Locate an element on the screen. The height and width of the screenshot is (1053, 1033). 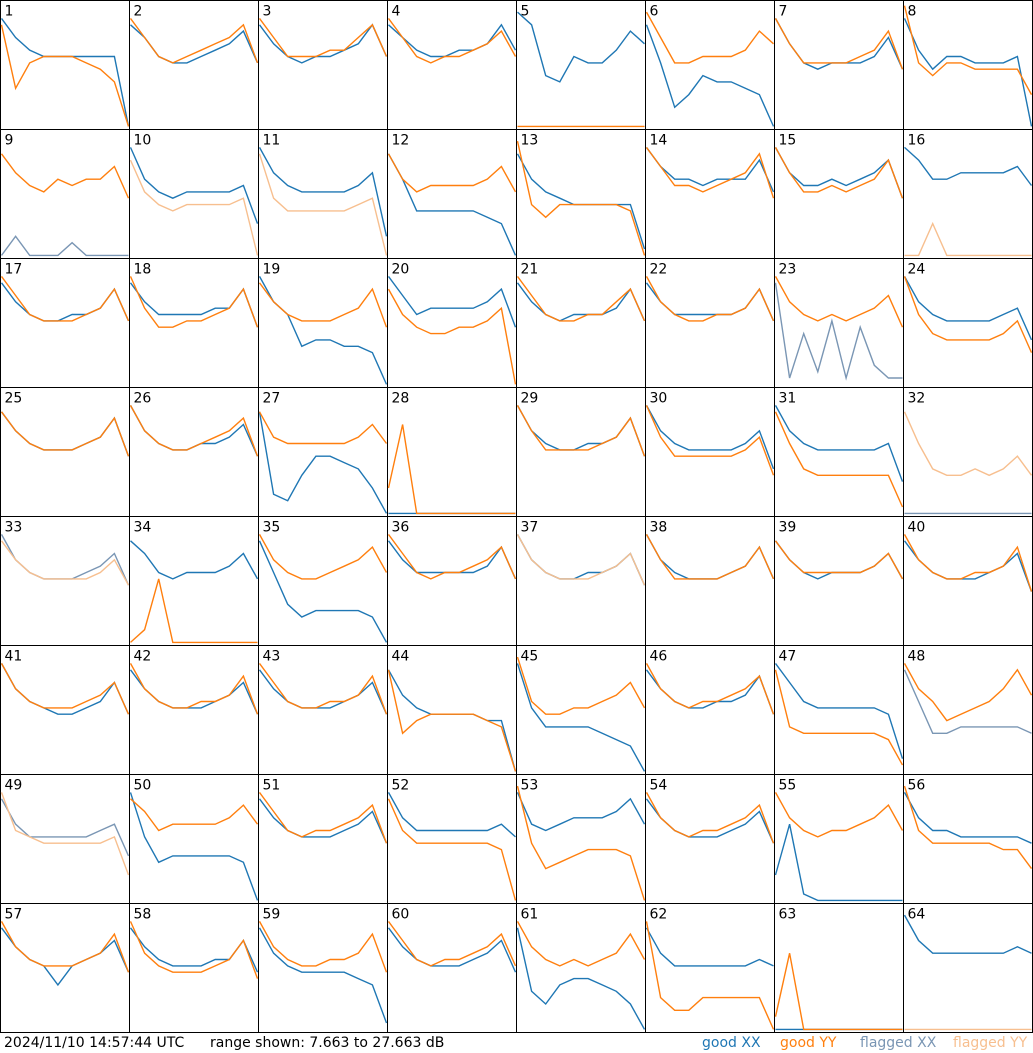
panel-label: 13 is located at coordinates (530, 141).